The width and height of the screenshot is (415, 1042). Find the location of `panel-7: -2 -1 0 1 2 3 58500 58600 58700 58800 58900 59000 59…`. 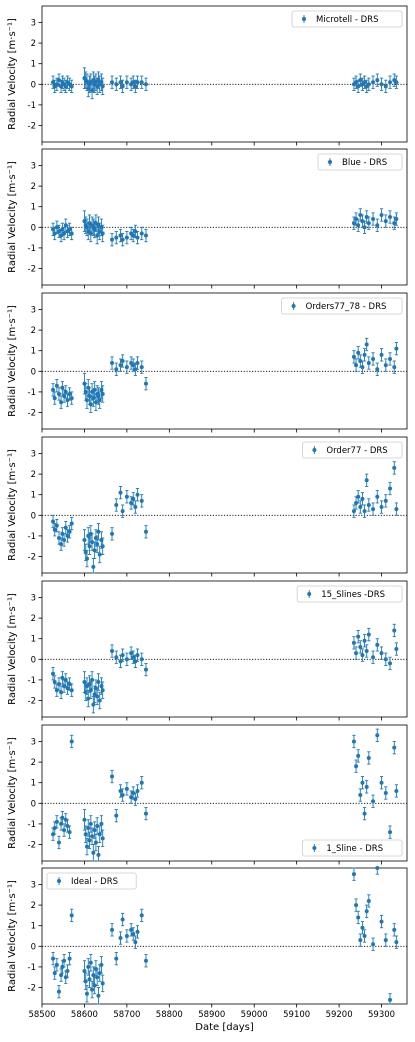

panel-7: -2 -1 0 1 2 3 58500 58600 58700 58800 58900 59000 59… is located at coordinates (207, 943).